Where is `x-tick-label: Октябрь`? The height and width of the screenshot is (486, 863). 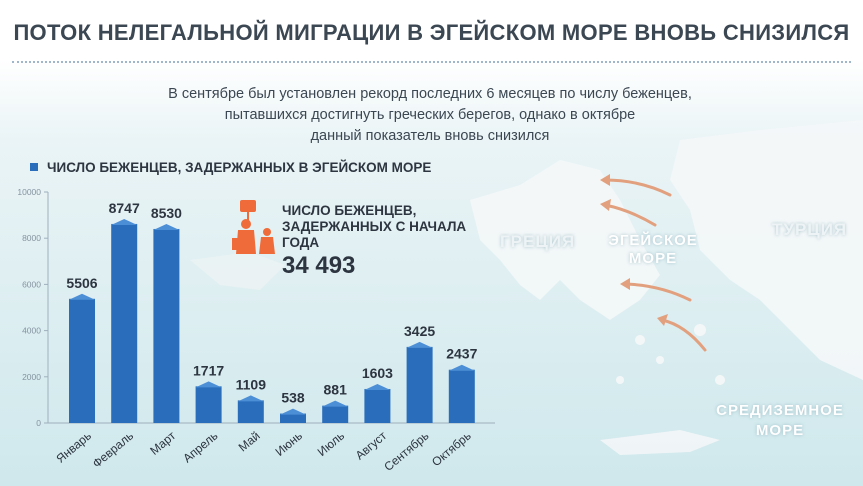 x-tick-label: Октябрь is located at coordinates (451, 449).